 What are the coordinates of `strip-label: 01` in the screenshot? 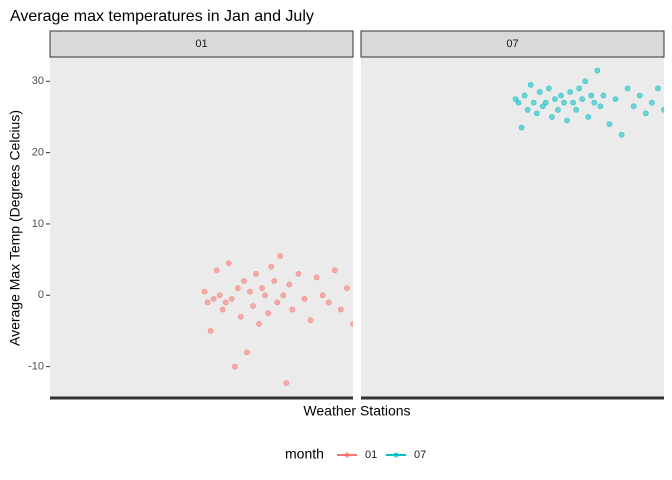 It's located at (201, 44).